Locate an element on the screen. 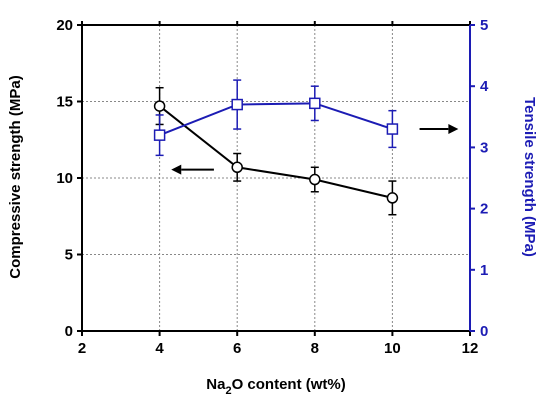  annotation-arrows is located at coordinates (315, 149).